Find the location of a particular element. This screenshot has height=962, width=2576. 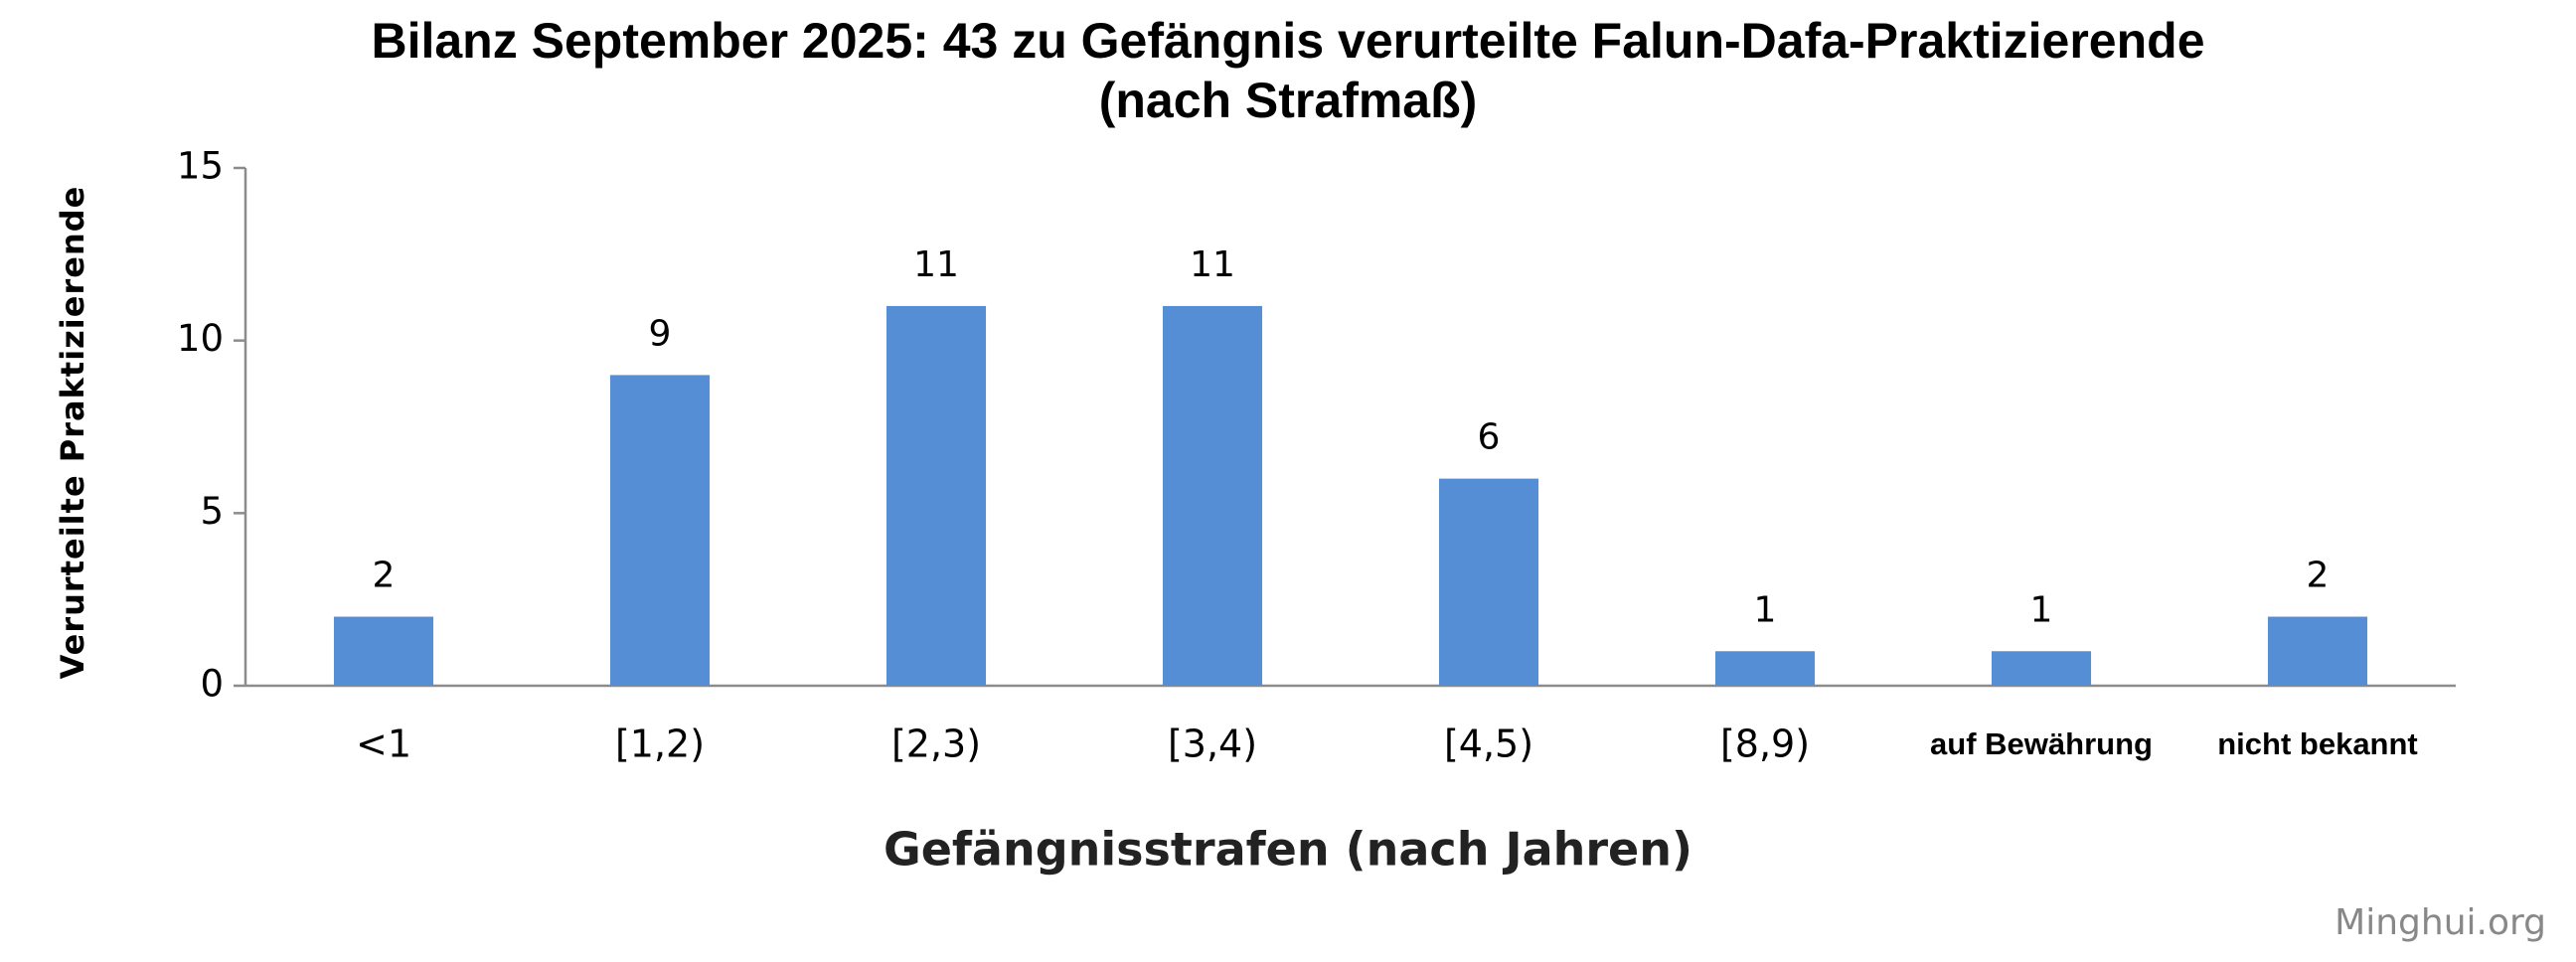

x-tick-label: [8,9) is located at coordinates (1765, 744).